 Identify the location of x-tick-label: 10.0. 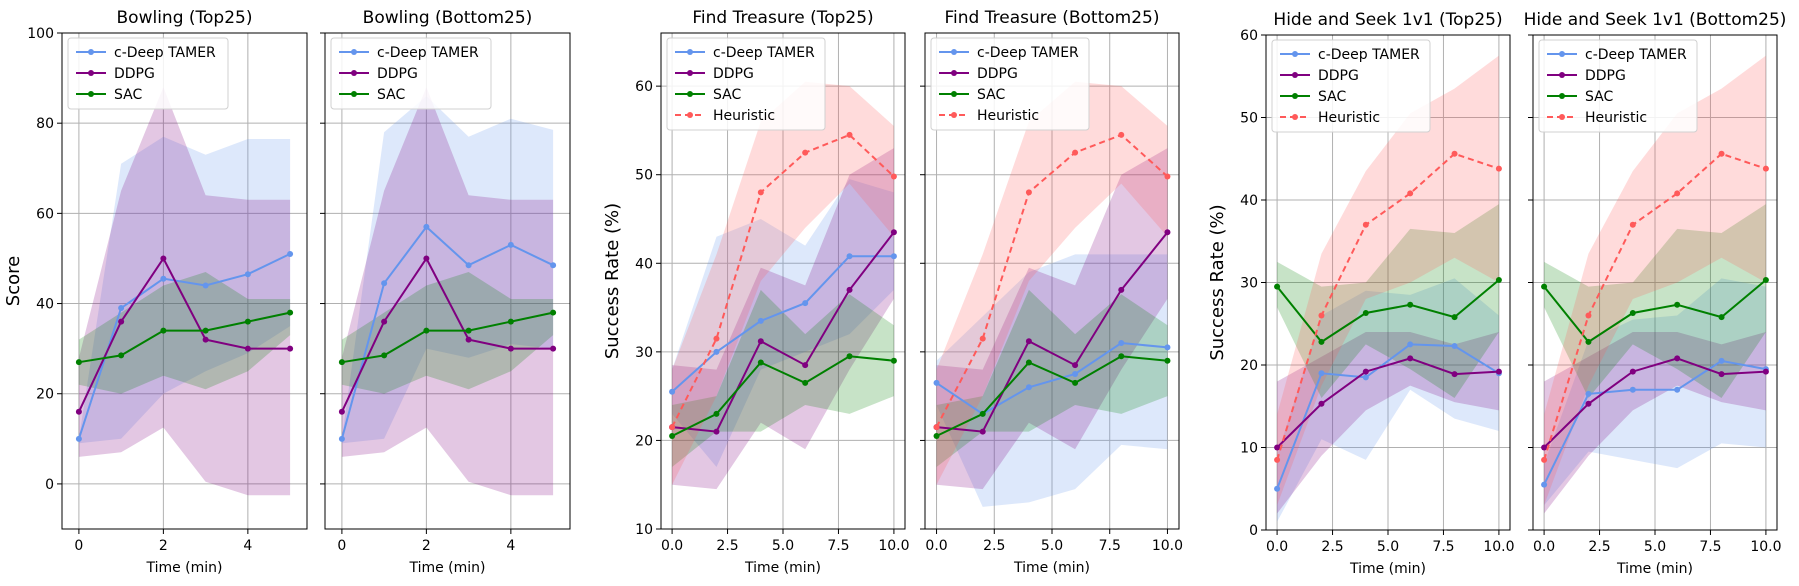
(1765, 547).